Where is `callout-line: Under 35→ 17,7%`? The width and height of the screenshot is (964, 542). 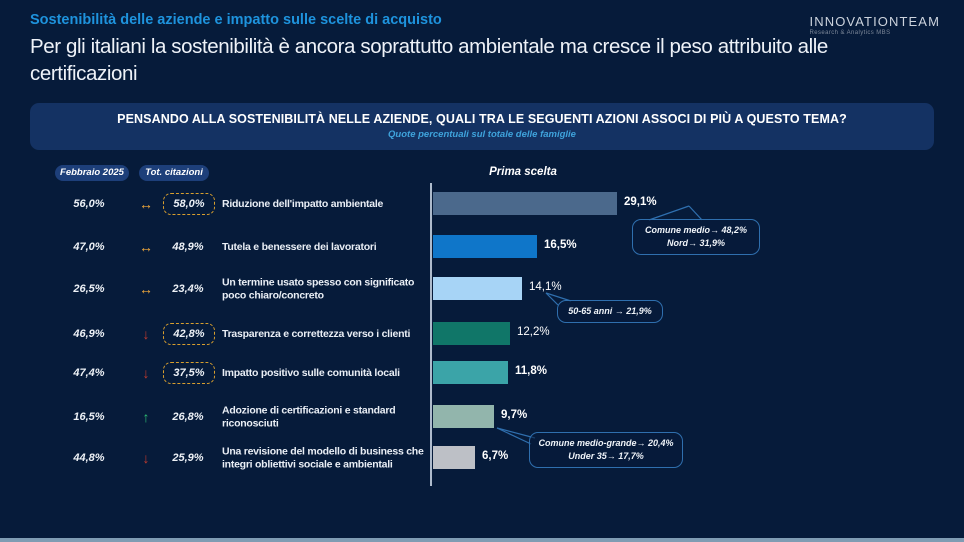 callout-line: Under 35→ 17,7% is located at coordinates (606, 456).